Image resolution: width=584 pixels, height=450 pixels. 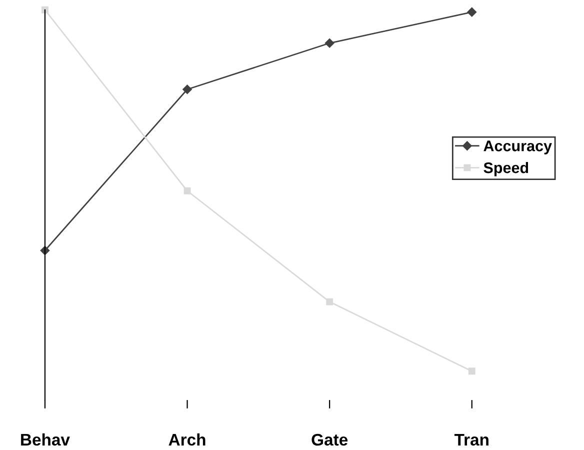 What do you see at coordinates (518, 147) in the screenshot?
I see `legend-label: Accuracy` at bounding box center [518, 147].